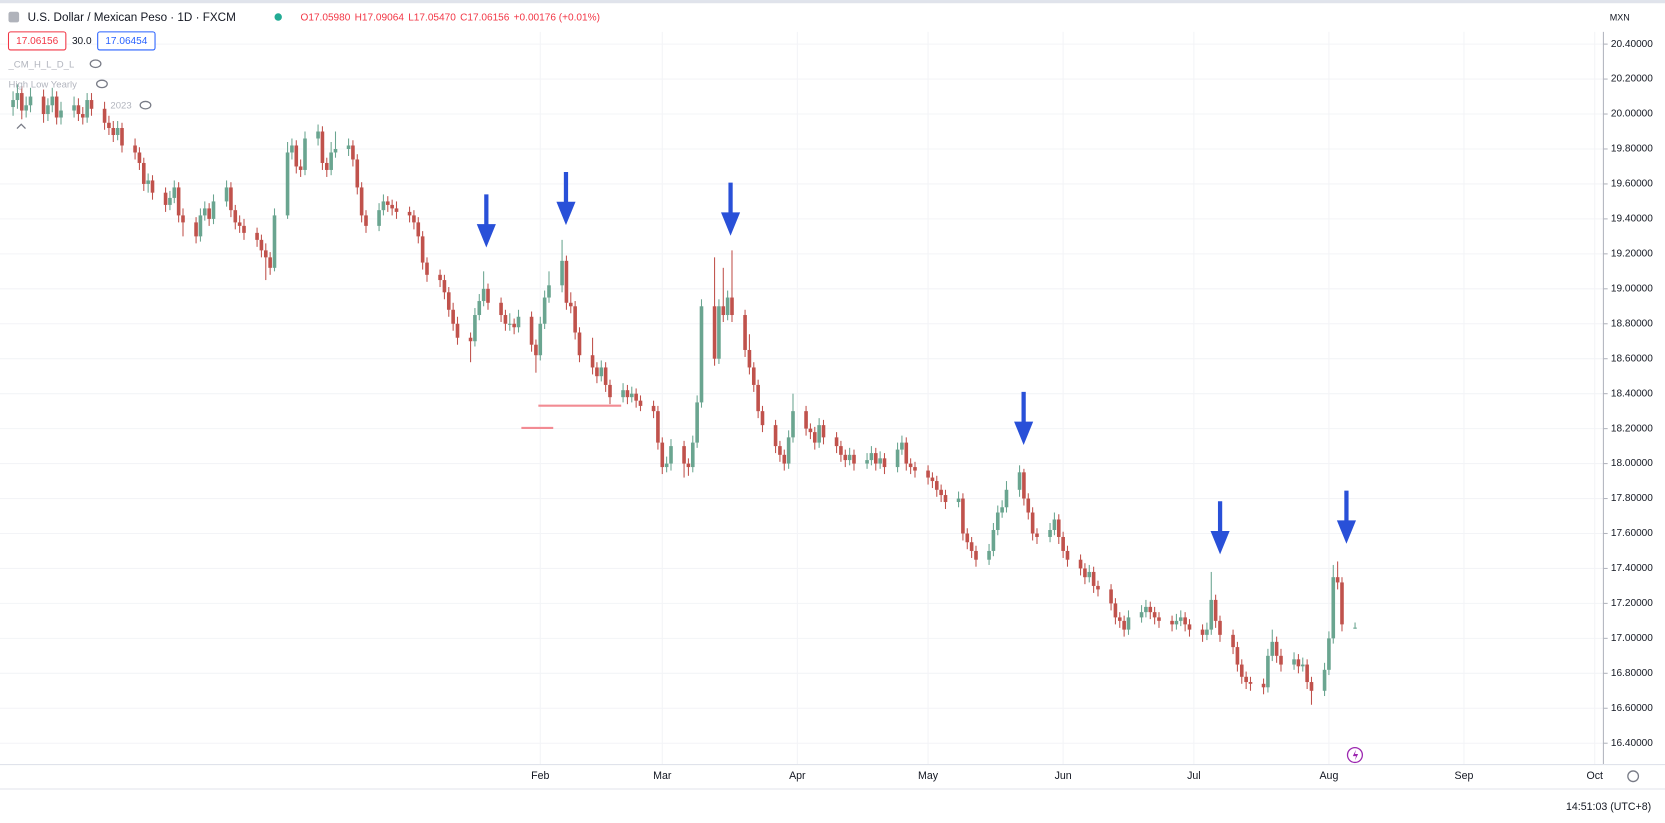 The image size is (1665, 823). I want to click on sell-badge, so click(37, 41).